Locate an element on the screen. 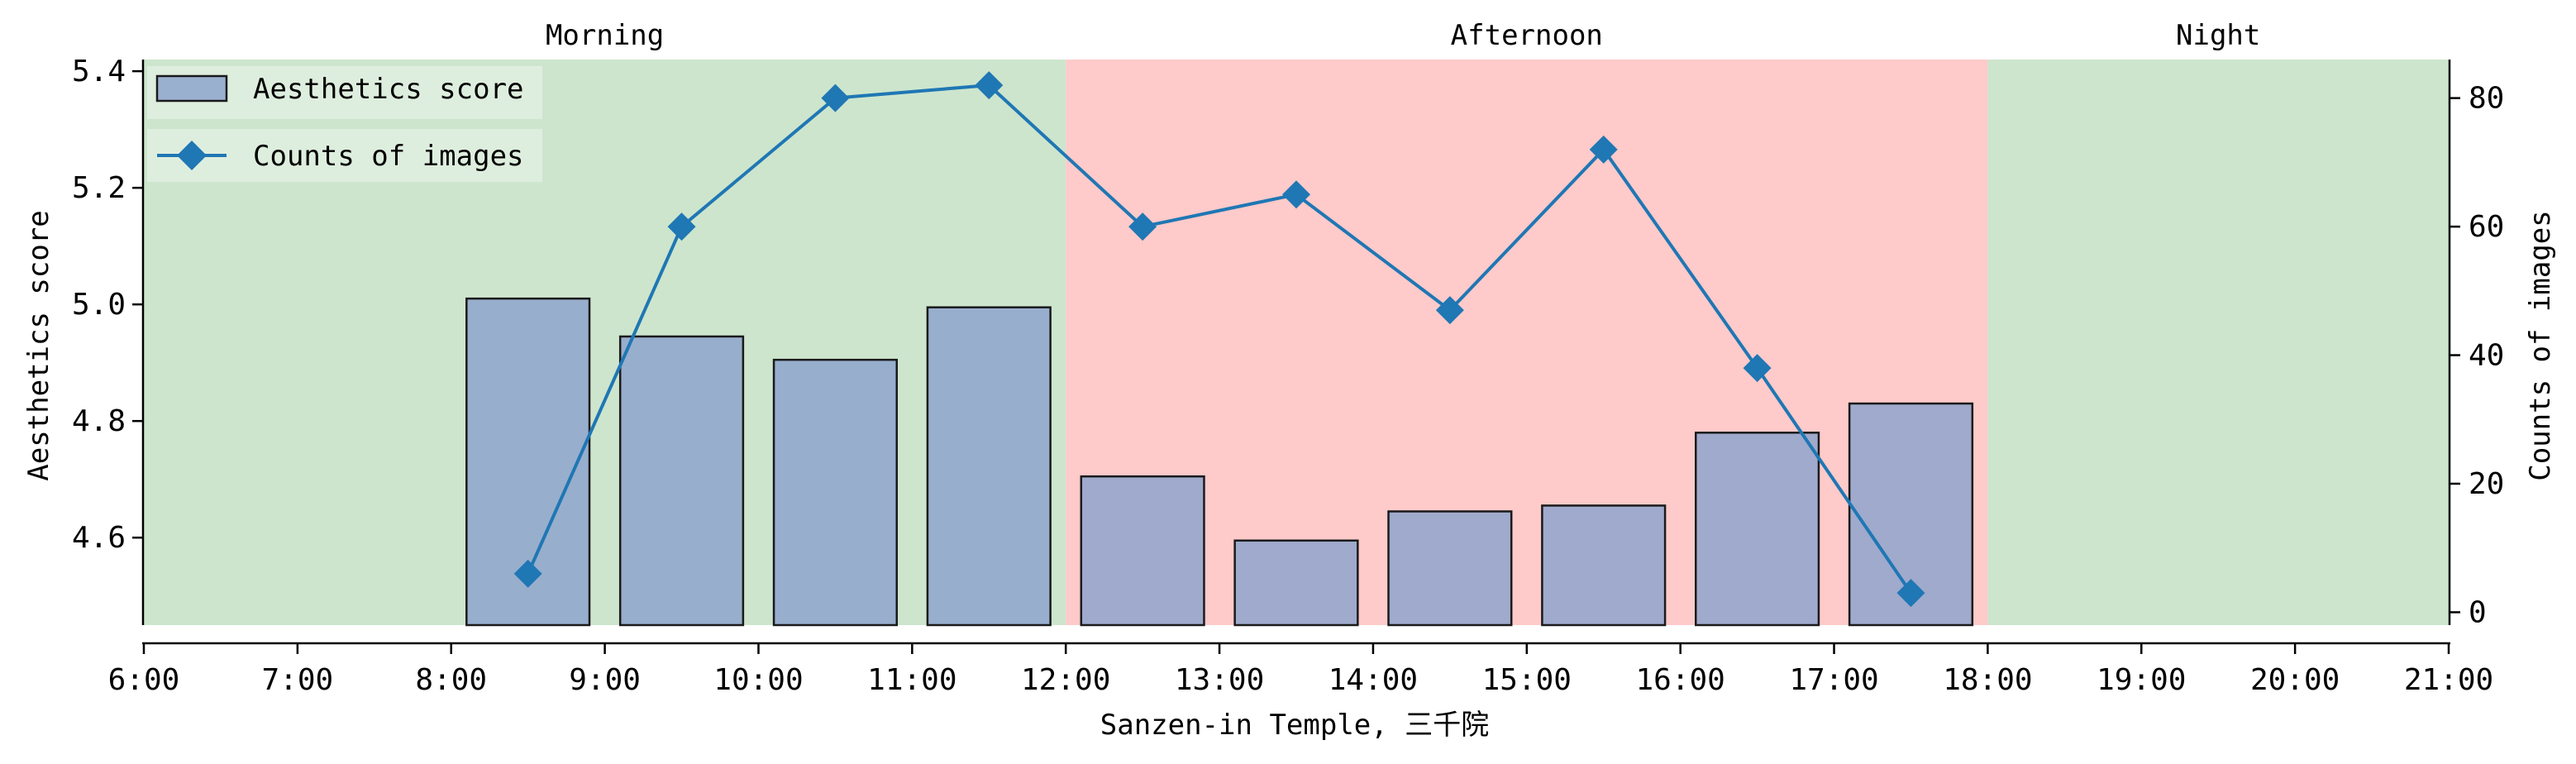  y2-tick-label: 60 is located at coordinates (2486, 227).